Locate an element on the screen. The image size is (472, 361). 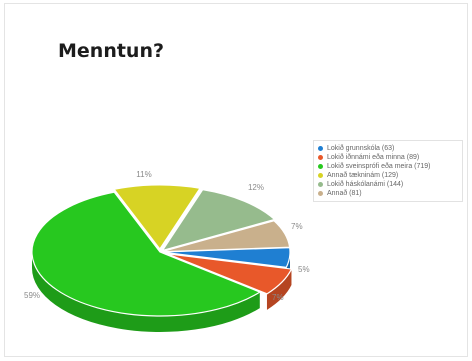
slice-percent-label: 5% is located at coordinates (304, 269).